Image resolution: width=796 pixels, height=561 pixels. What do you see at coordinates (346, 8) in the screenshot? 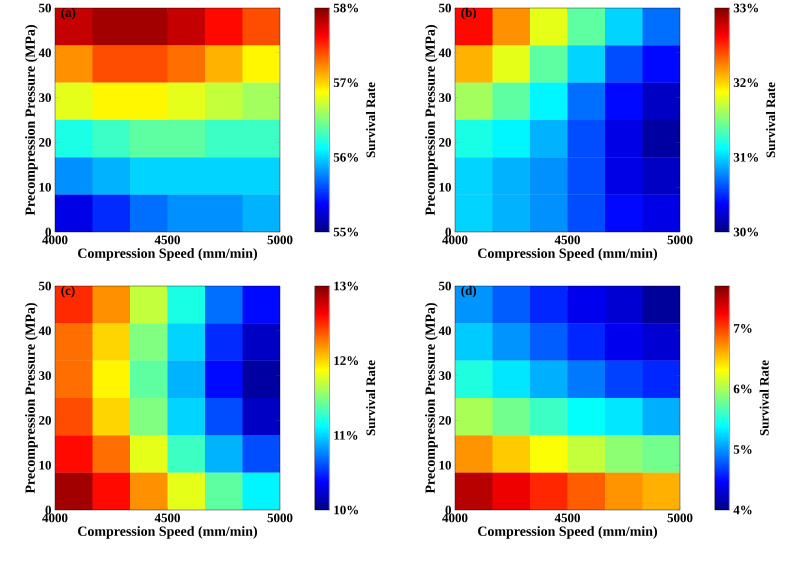
I see `color-bar-label: 58%` at bounding box center [346, 8].